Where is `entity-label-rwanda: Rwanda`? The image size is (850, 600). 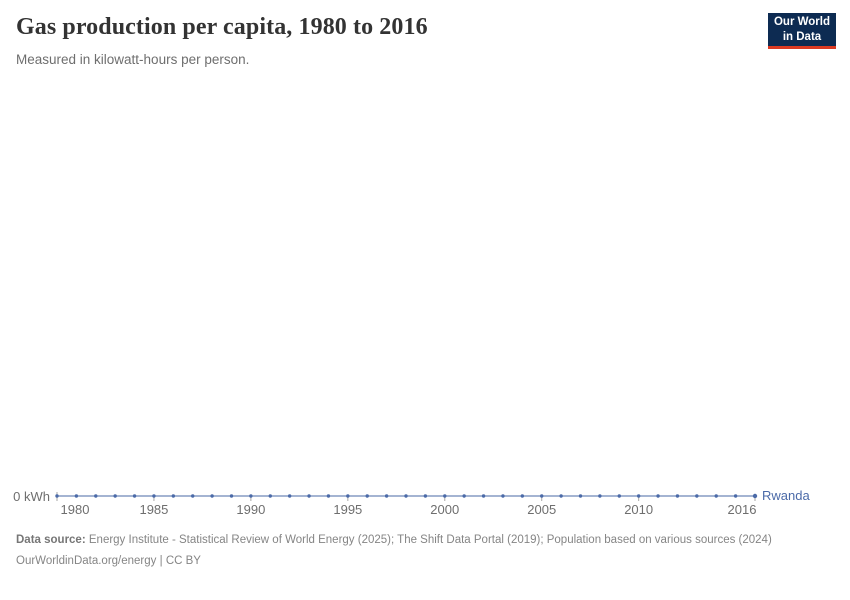
entity-label-rwanda: Rwanda is located at coordinates (786, 495).